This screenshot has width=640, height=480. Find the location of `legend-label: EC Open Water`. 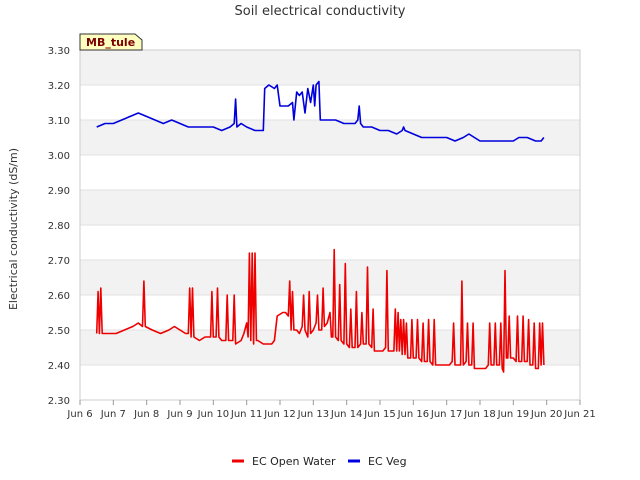

legend-label: EC Open Water is located at coordinates (294, 461).